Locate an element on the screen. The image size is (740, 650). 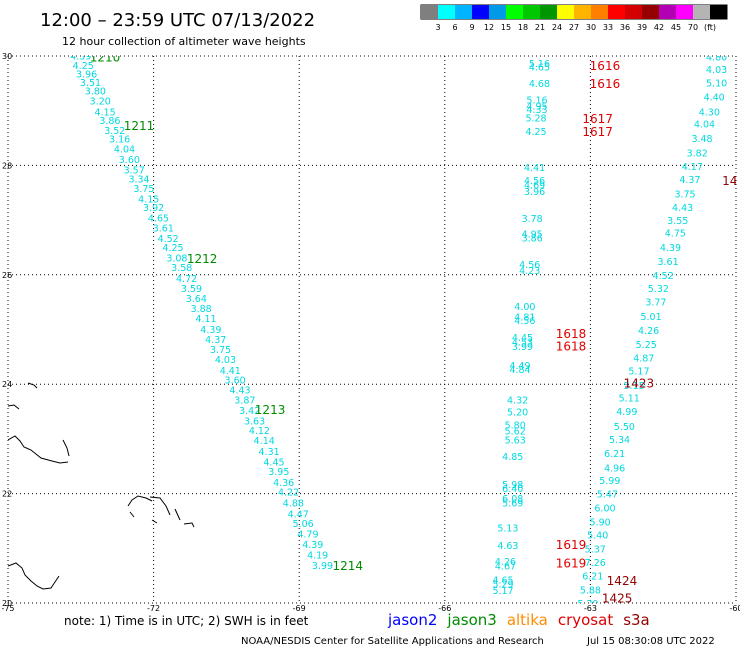
swh-value: 4.43 is located at coordinates (682, 208).